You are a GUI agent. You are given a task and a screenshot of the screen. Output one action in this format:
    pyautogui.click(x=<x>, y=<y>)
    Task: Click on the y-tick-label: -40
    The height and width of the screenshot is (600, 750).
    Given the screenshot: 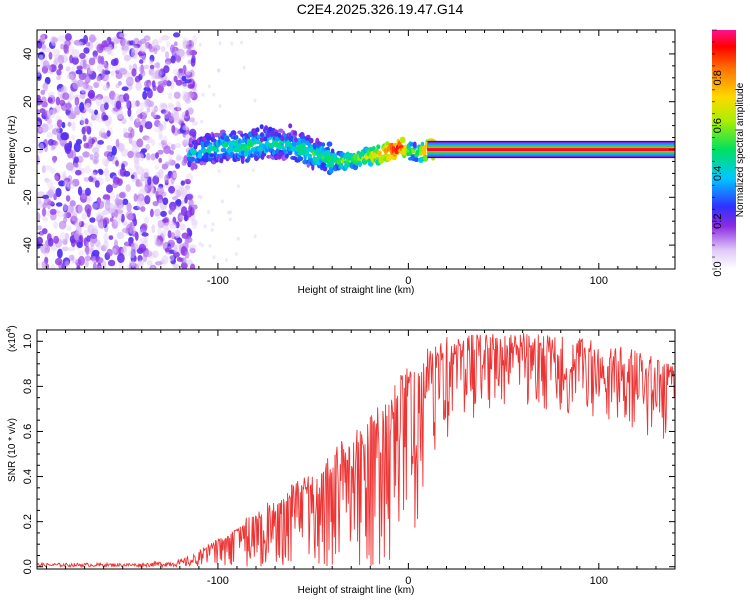 What is the action you would take?
    pyautogui.click(x=28, y=245)
    